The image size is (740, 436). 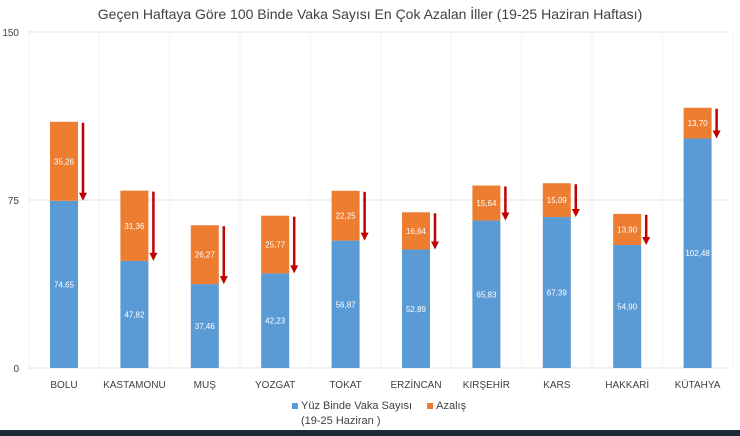 I want to click on legend-swatch-orange, so click(x=430, y=406).